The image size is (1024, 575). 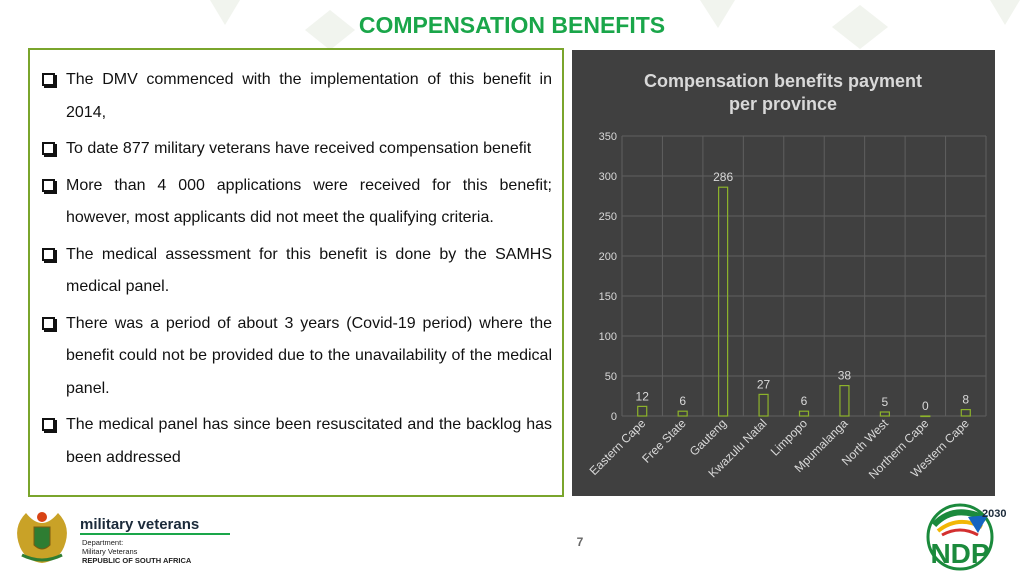 I want to click on data-label: 0, so click(x=925, y=406).